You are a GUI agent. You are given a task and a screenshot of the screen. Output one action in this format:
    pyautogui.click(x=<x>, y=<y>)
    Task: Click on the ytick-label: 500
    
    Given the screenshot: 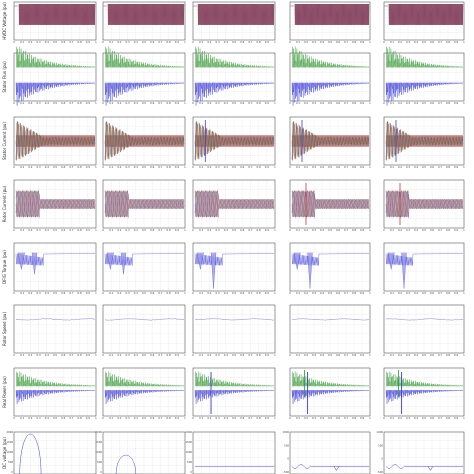 What is the action you would take?
    pyautogui.click(x=10, y=462)
    